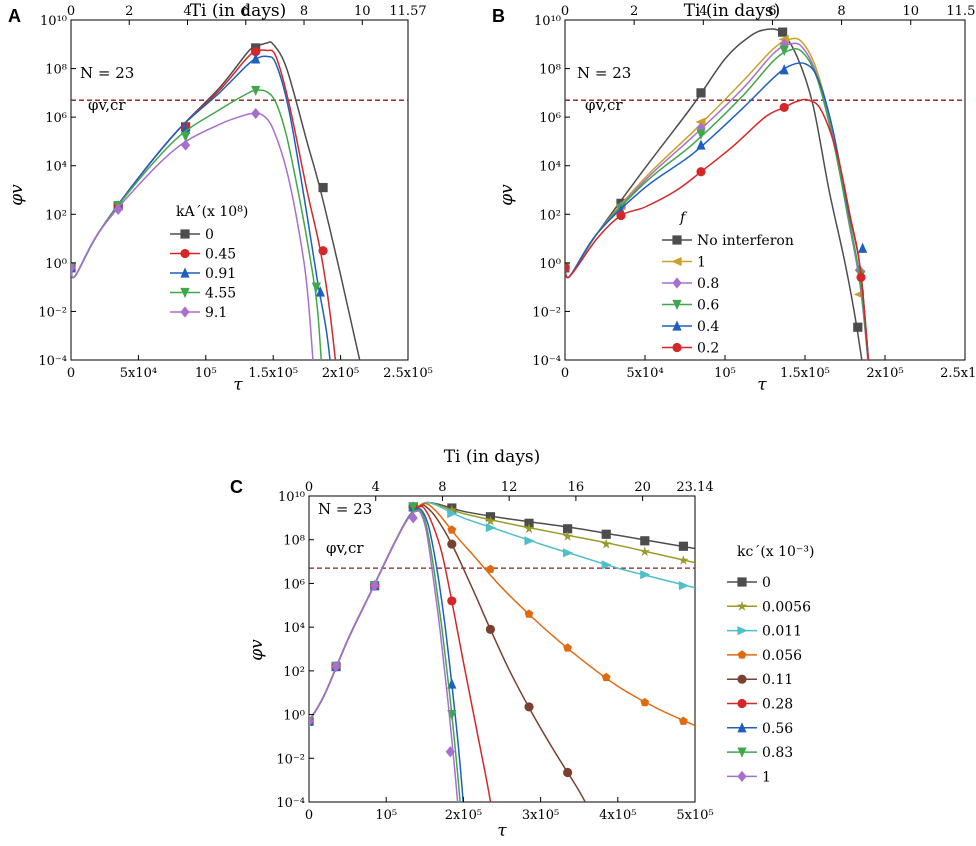  Describe the element at coordinates (257, 650) in the screenshot. I see `y-axis-title: φv` at that location.